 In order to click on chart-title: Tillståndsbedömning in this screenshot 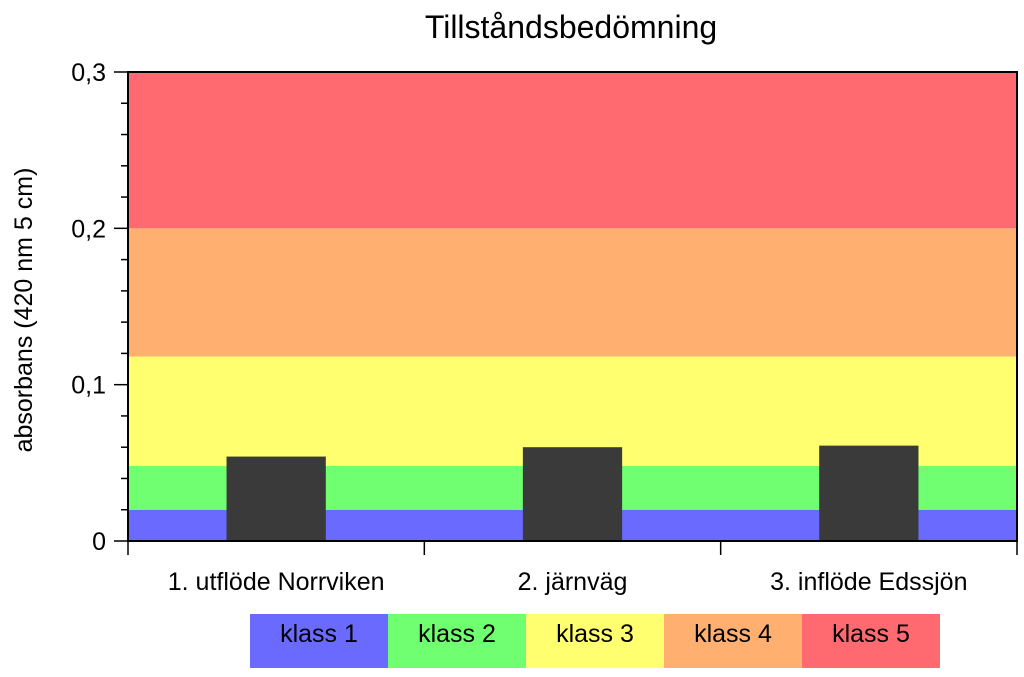, I will do `click(571, 27)`.